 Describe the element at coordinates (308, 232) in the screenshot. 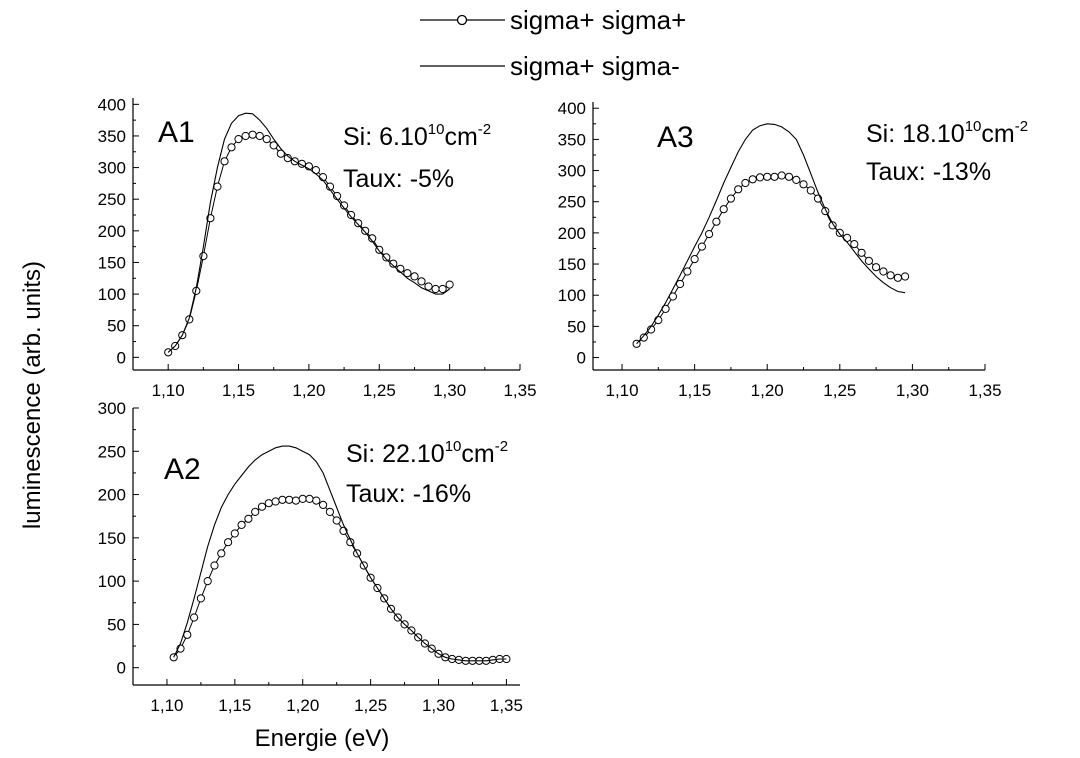

I see `panel-a1-series-line-sigma-pm` at that location.